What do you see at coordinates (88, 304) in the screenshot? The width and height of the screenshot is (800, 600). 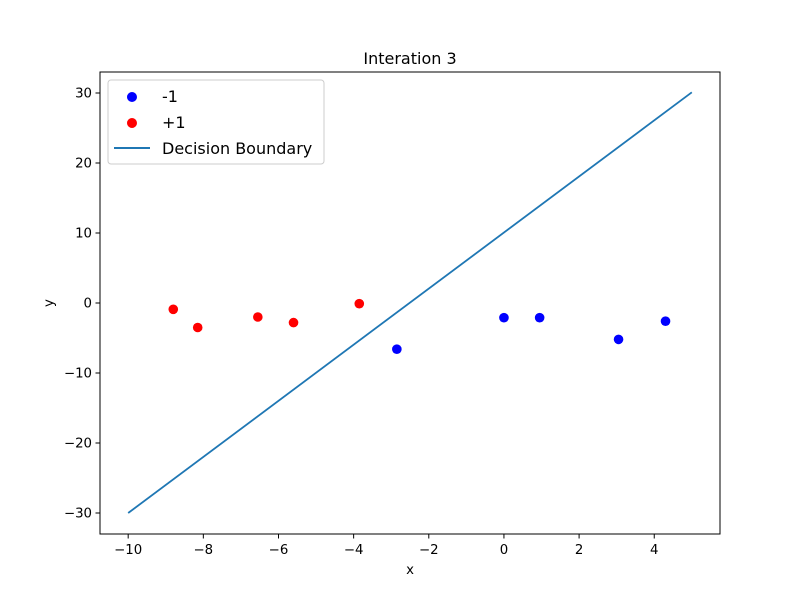 I see `y-tick-label: 0` at bounding box center [88, 304].